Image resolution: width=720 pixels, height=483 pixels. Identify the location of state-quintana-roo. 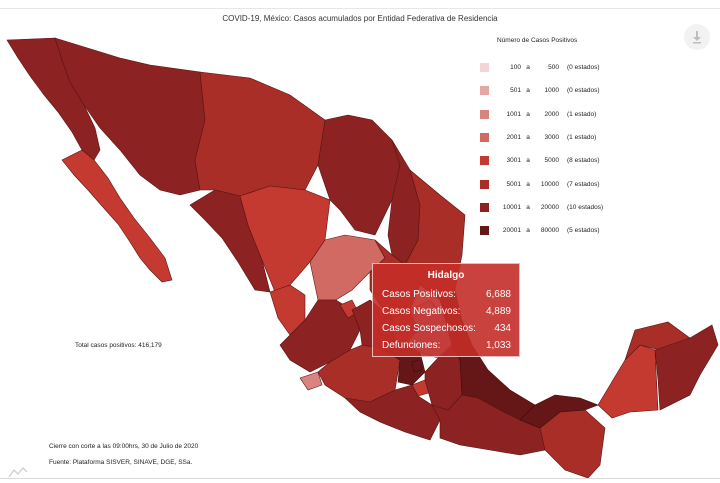
(686, 367).